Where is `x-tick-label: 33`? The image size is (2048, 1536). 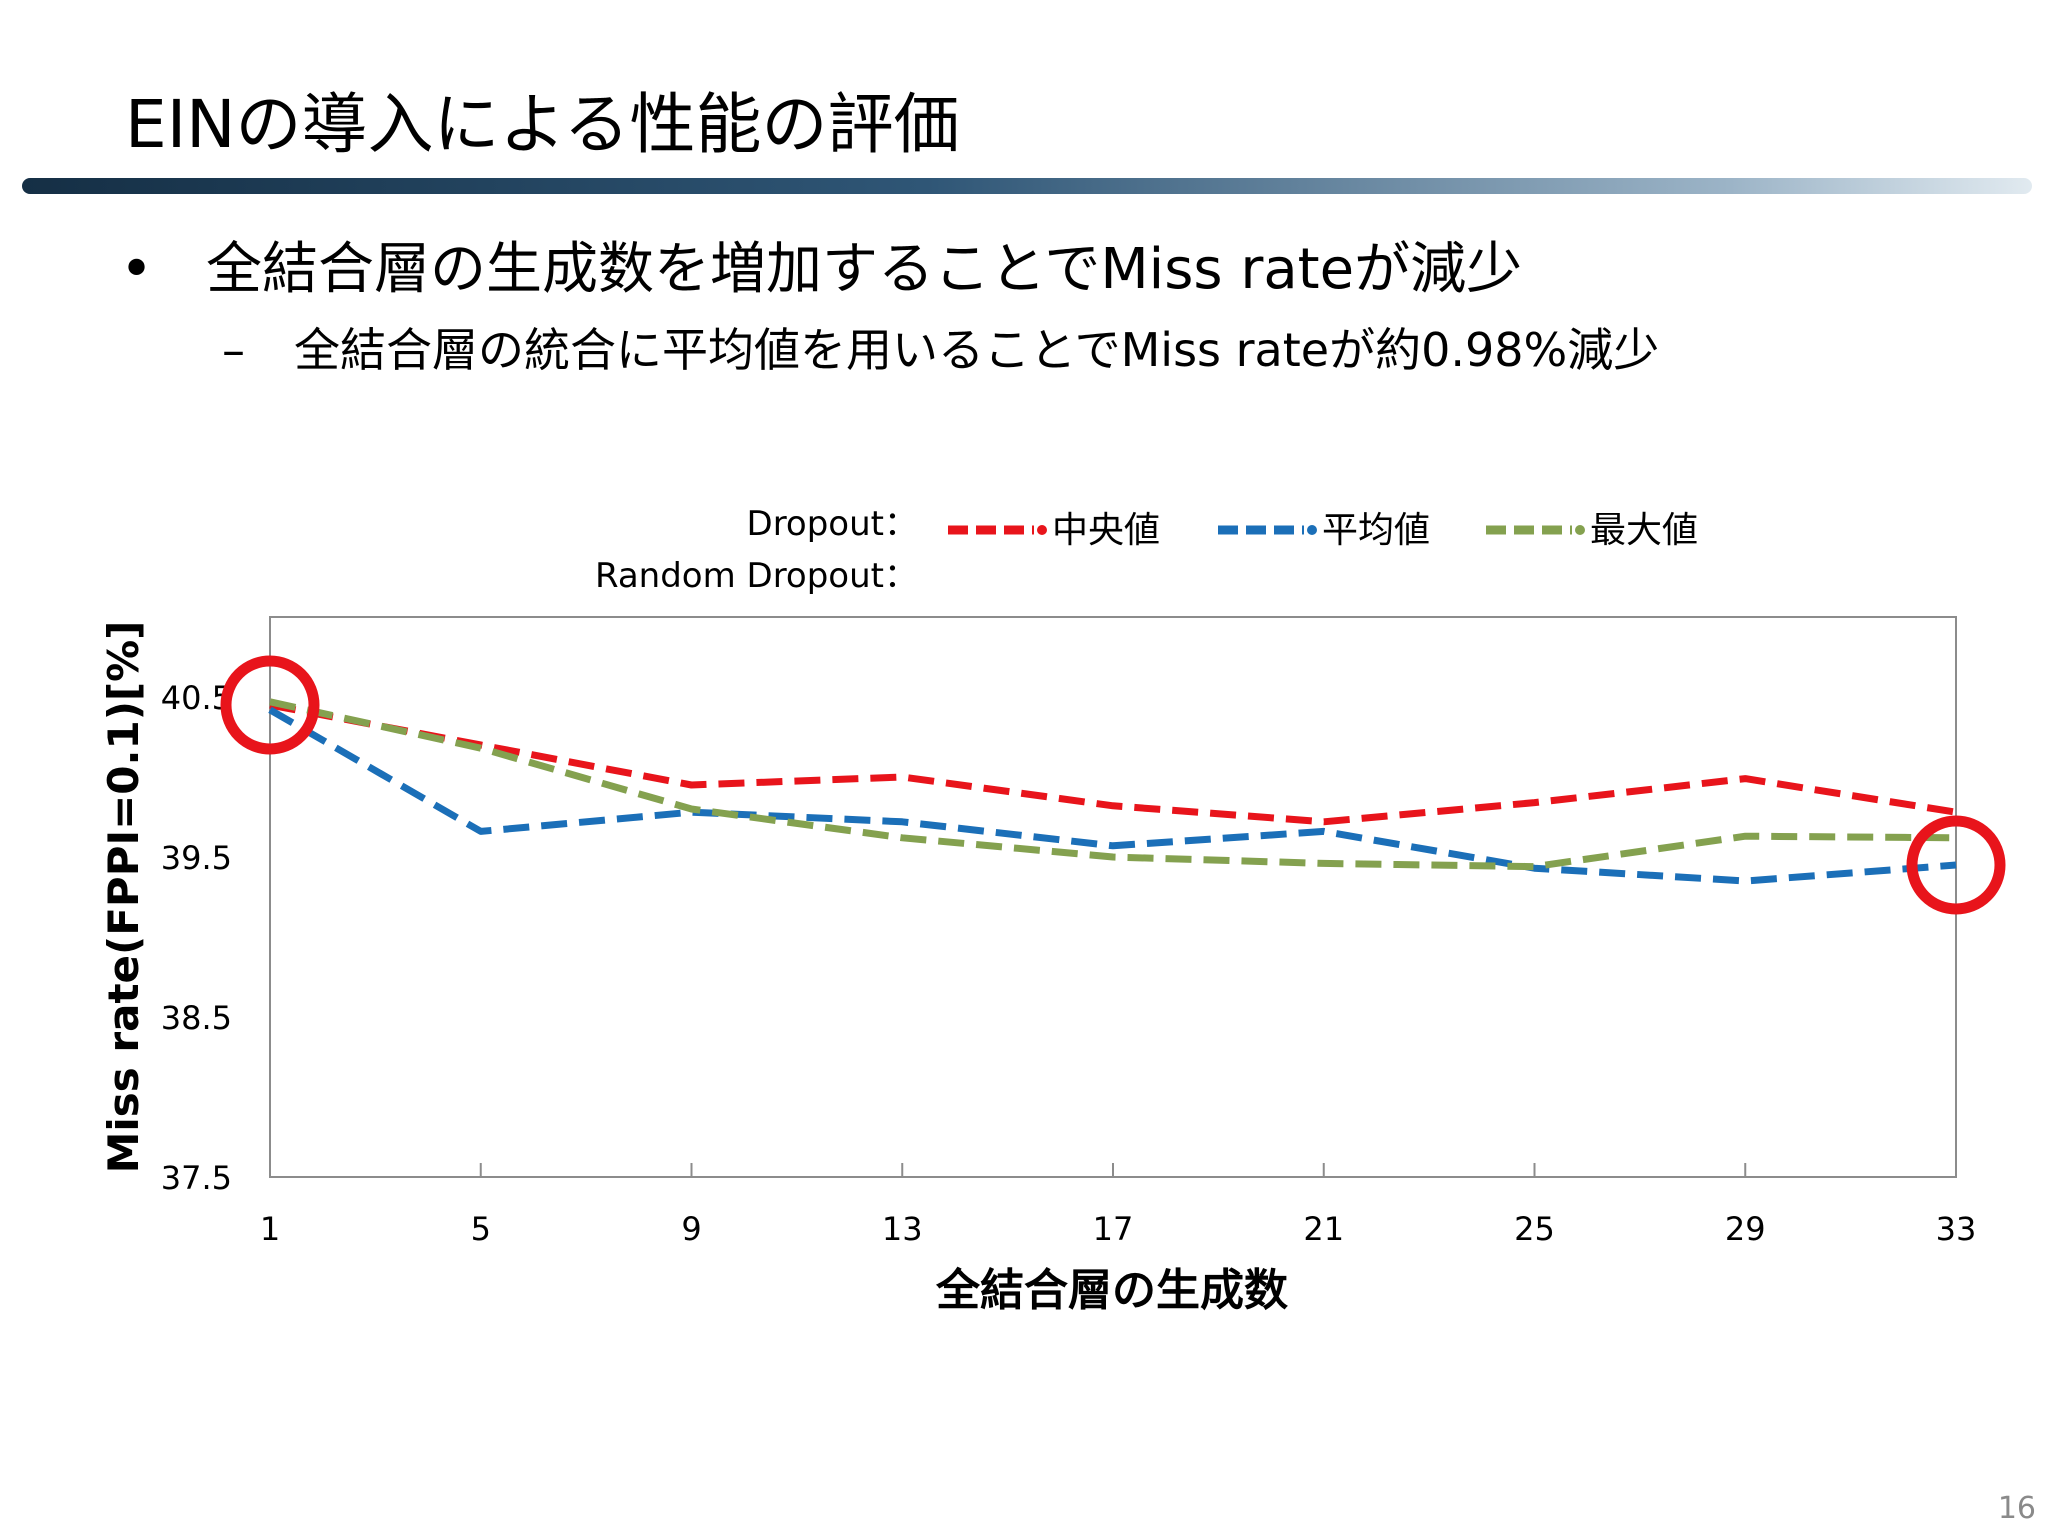
x-tick-label: 33 is located at coordinates (1956, 1229).